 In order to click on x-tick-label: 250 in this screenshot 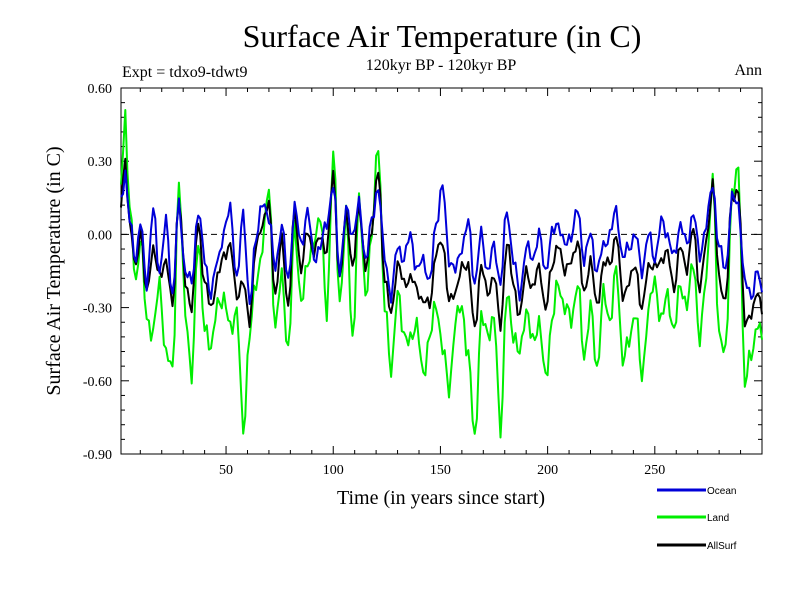, I will do `click(654, 470)`.